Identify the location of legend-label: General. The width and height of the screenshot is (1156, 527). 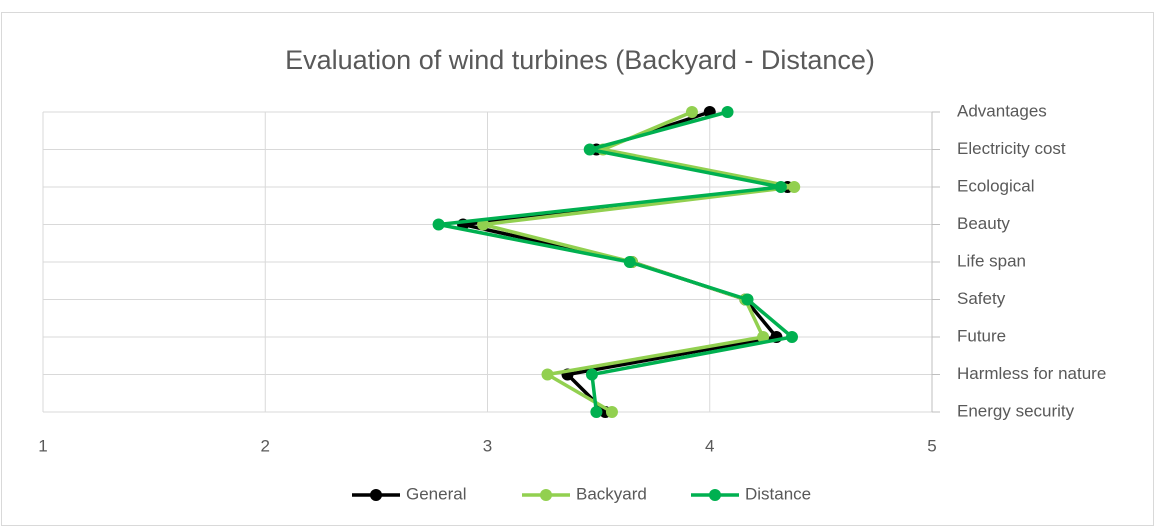
(436, 493).